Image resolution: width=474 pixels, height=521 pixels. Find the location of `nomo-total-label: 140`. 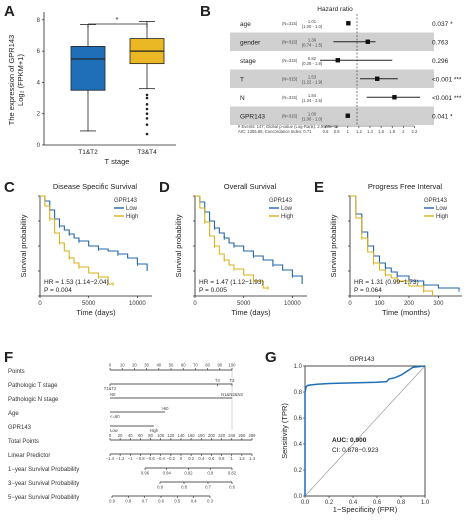

nomo-total-label: 140 is located at coordinates (182, 435).